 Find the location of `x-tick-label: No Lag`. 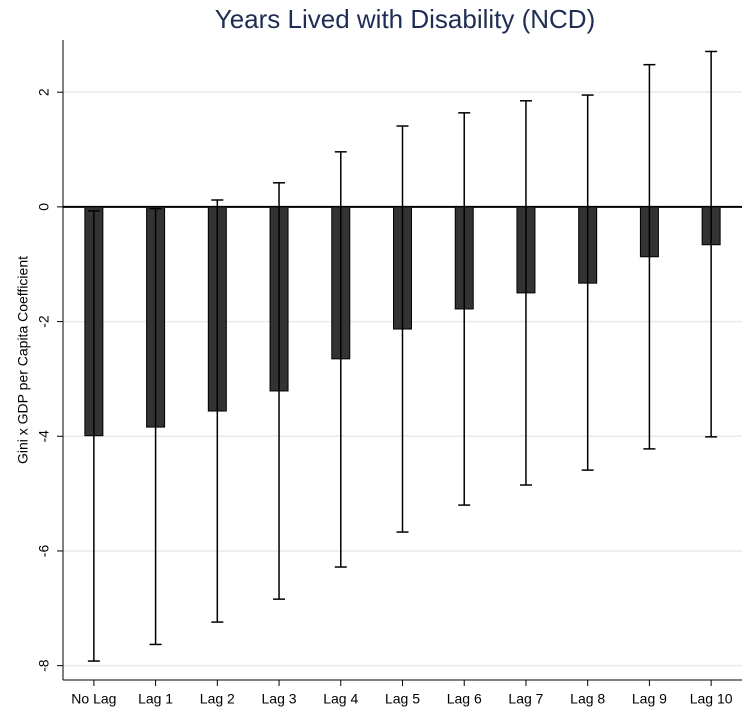

x-tick-label: No Lag is located at coordinates (93, 699).